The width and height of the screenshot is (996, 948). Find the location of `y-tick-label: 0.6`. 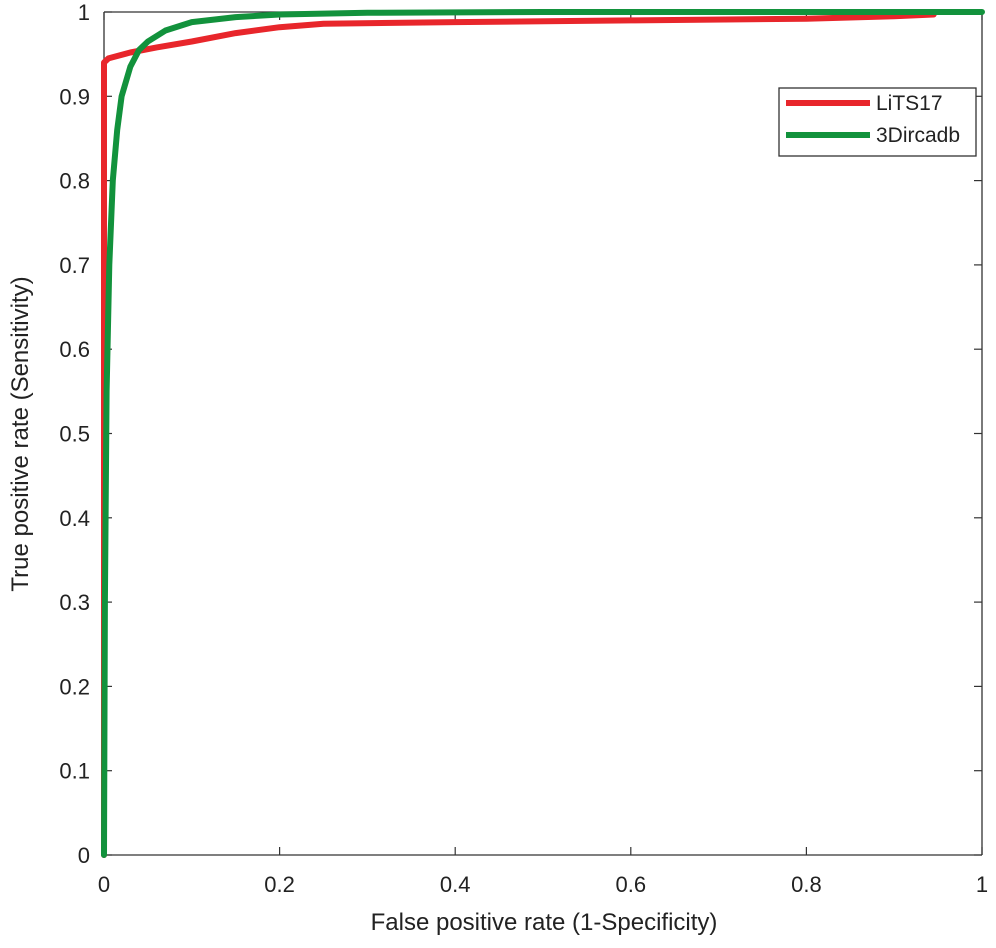

y-tick-label: 0.6 is located at coordinates (74, 349).